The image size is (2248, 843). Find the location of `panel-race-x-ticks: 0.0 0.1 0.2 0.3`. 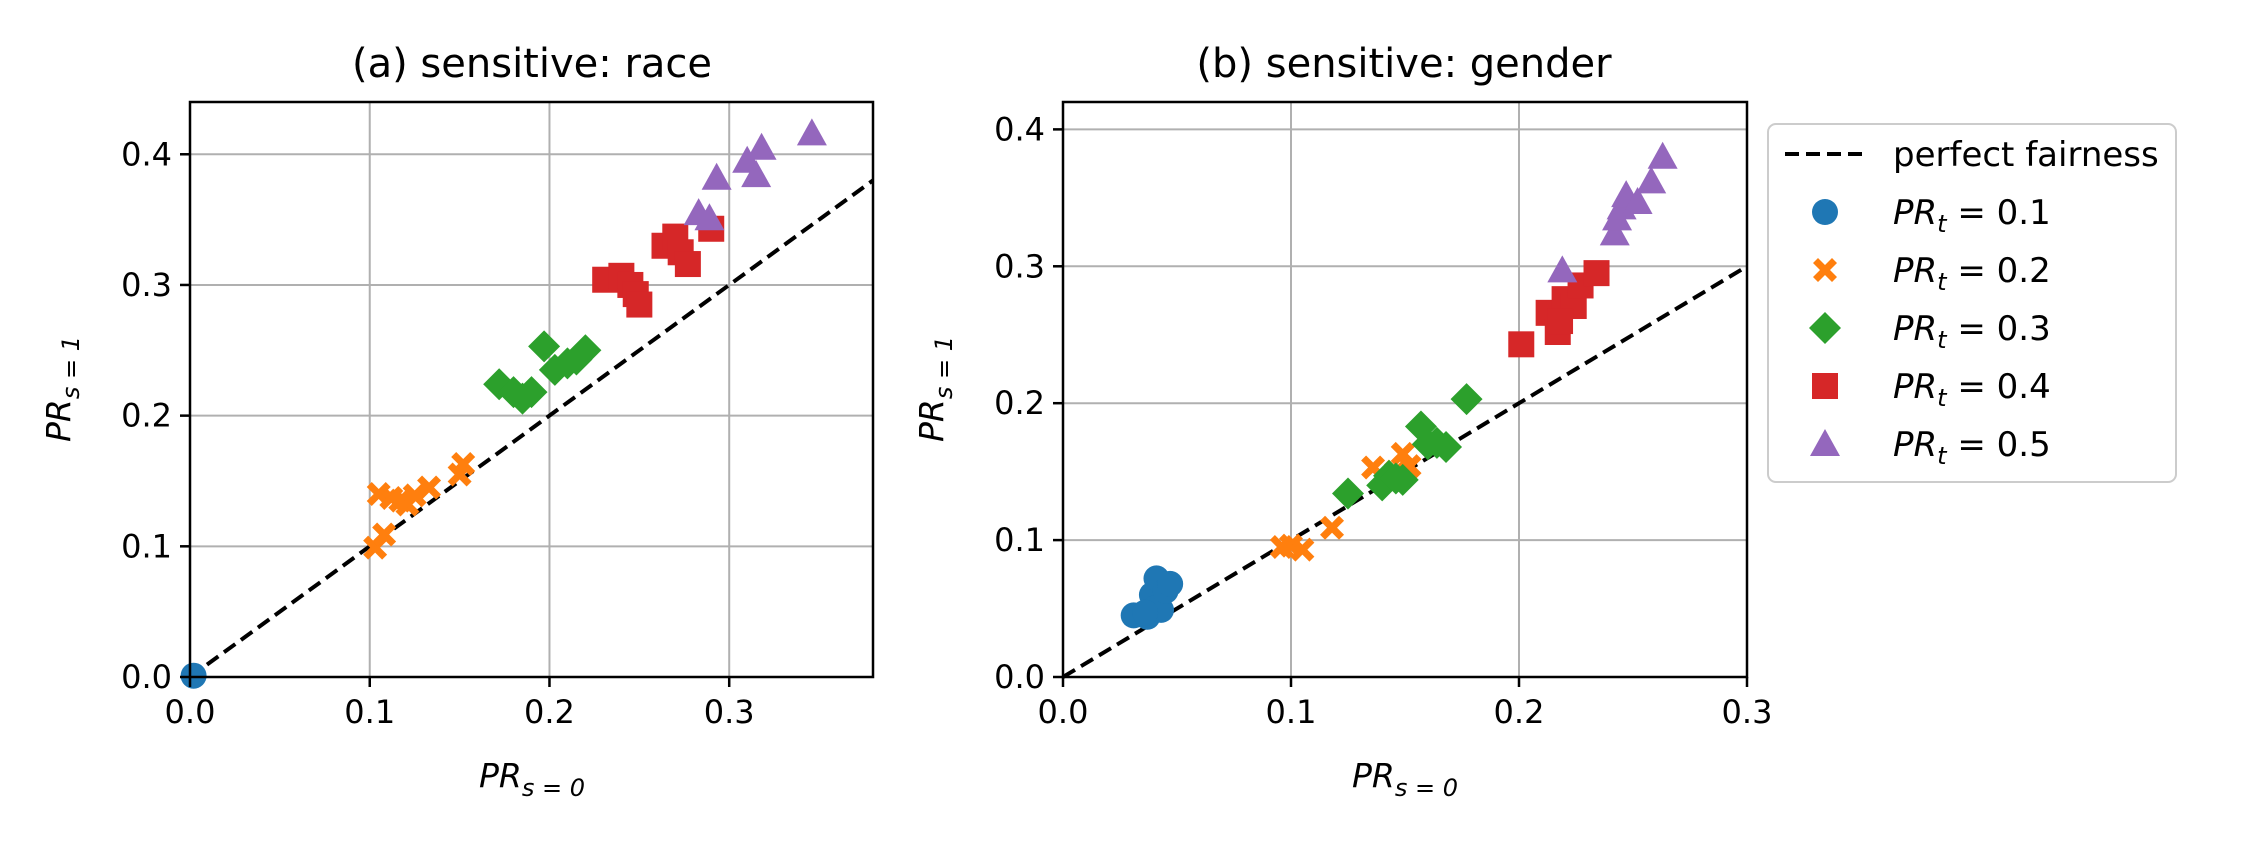

panel-race-x-ticks: 0.0 0.1 0.2 0.3 is located at coordinates (460, 704).